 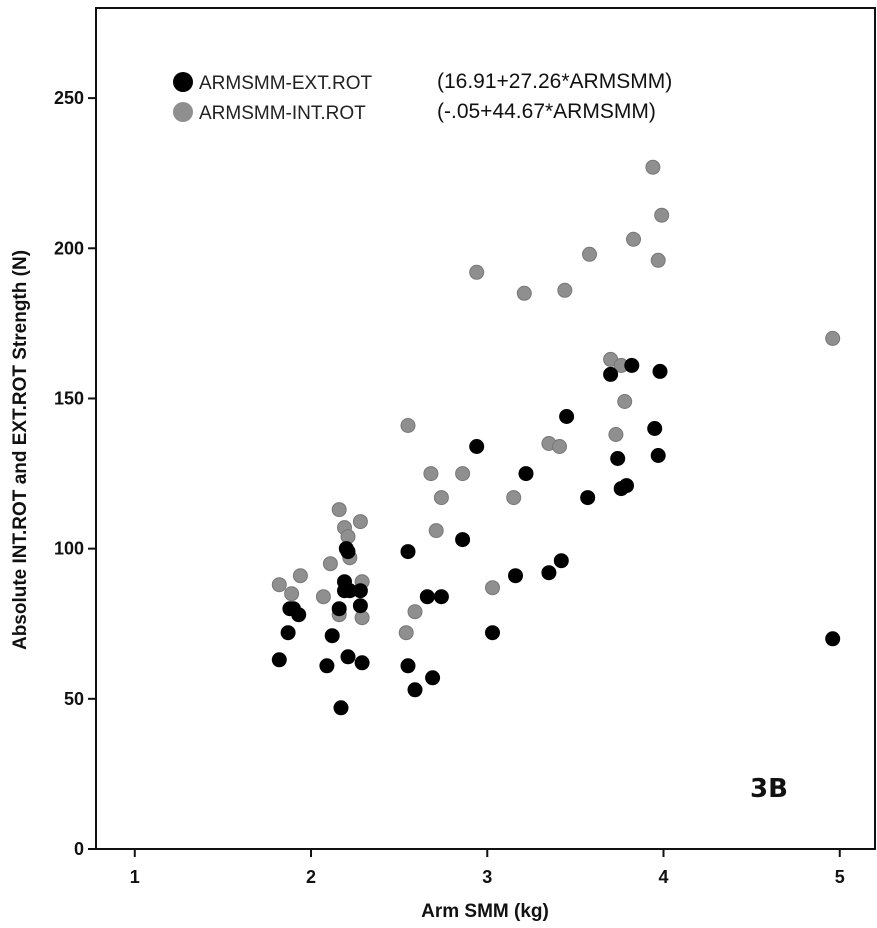 What do you see at coordinates (663, 877) in the screenshot?
I see `x-tick-label: 4` at bounding box center [663, 877].